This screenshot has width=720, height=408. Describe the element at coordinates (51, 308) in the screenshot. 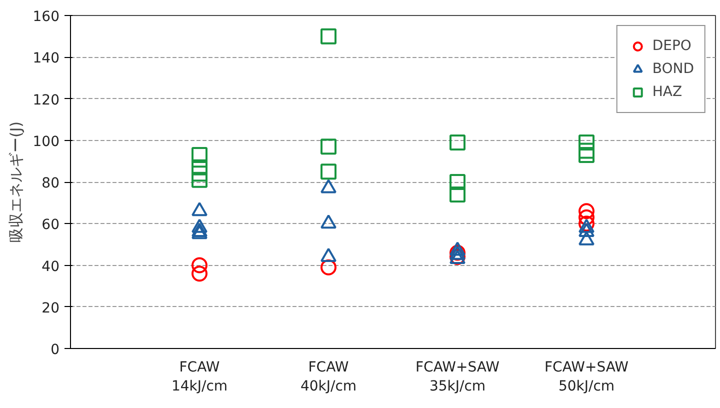

I see `y-tick-label: 20` at that location.